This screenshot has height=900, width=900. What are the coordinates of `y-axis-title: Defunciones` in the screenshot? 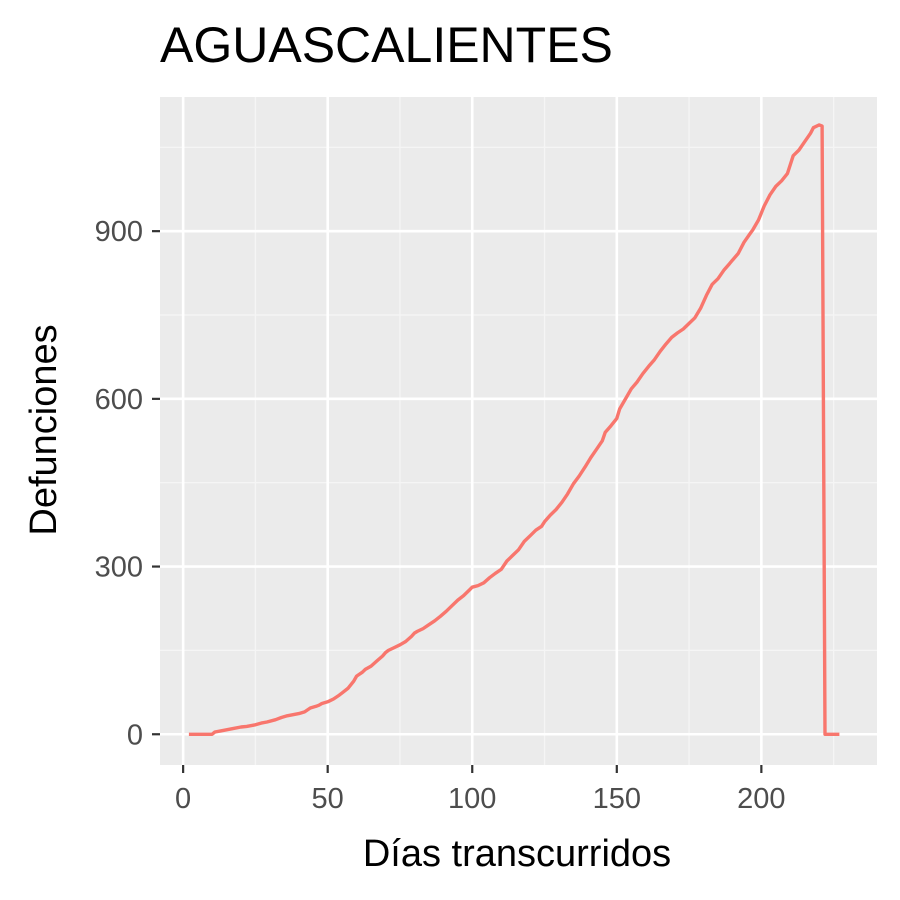 It's located at (44, 429).